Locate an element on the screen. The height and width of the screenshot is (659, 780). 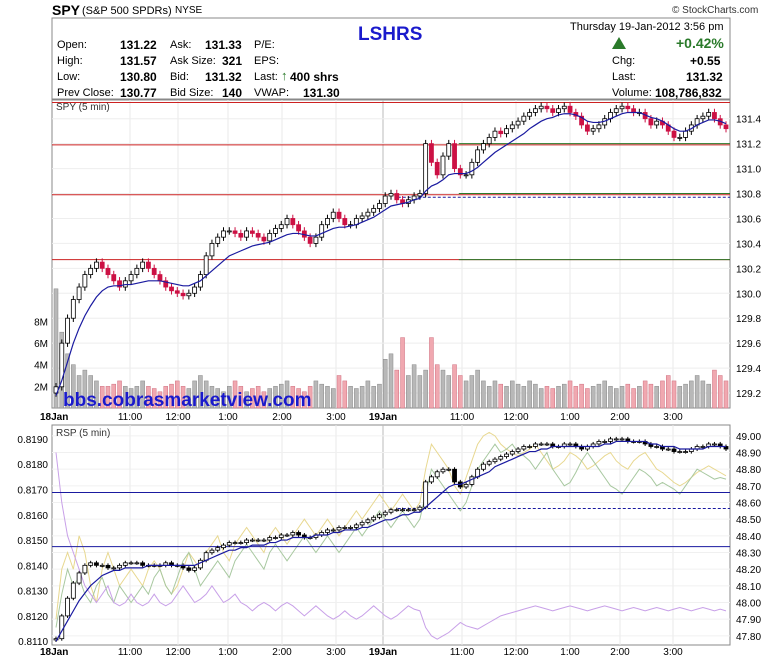
rsp-x-tick-label: 11:00 is located at coordinates (462, 652).